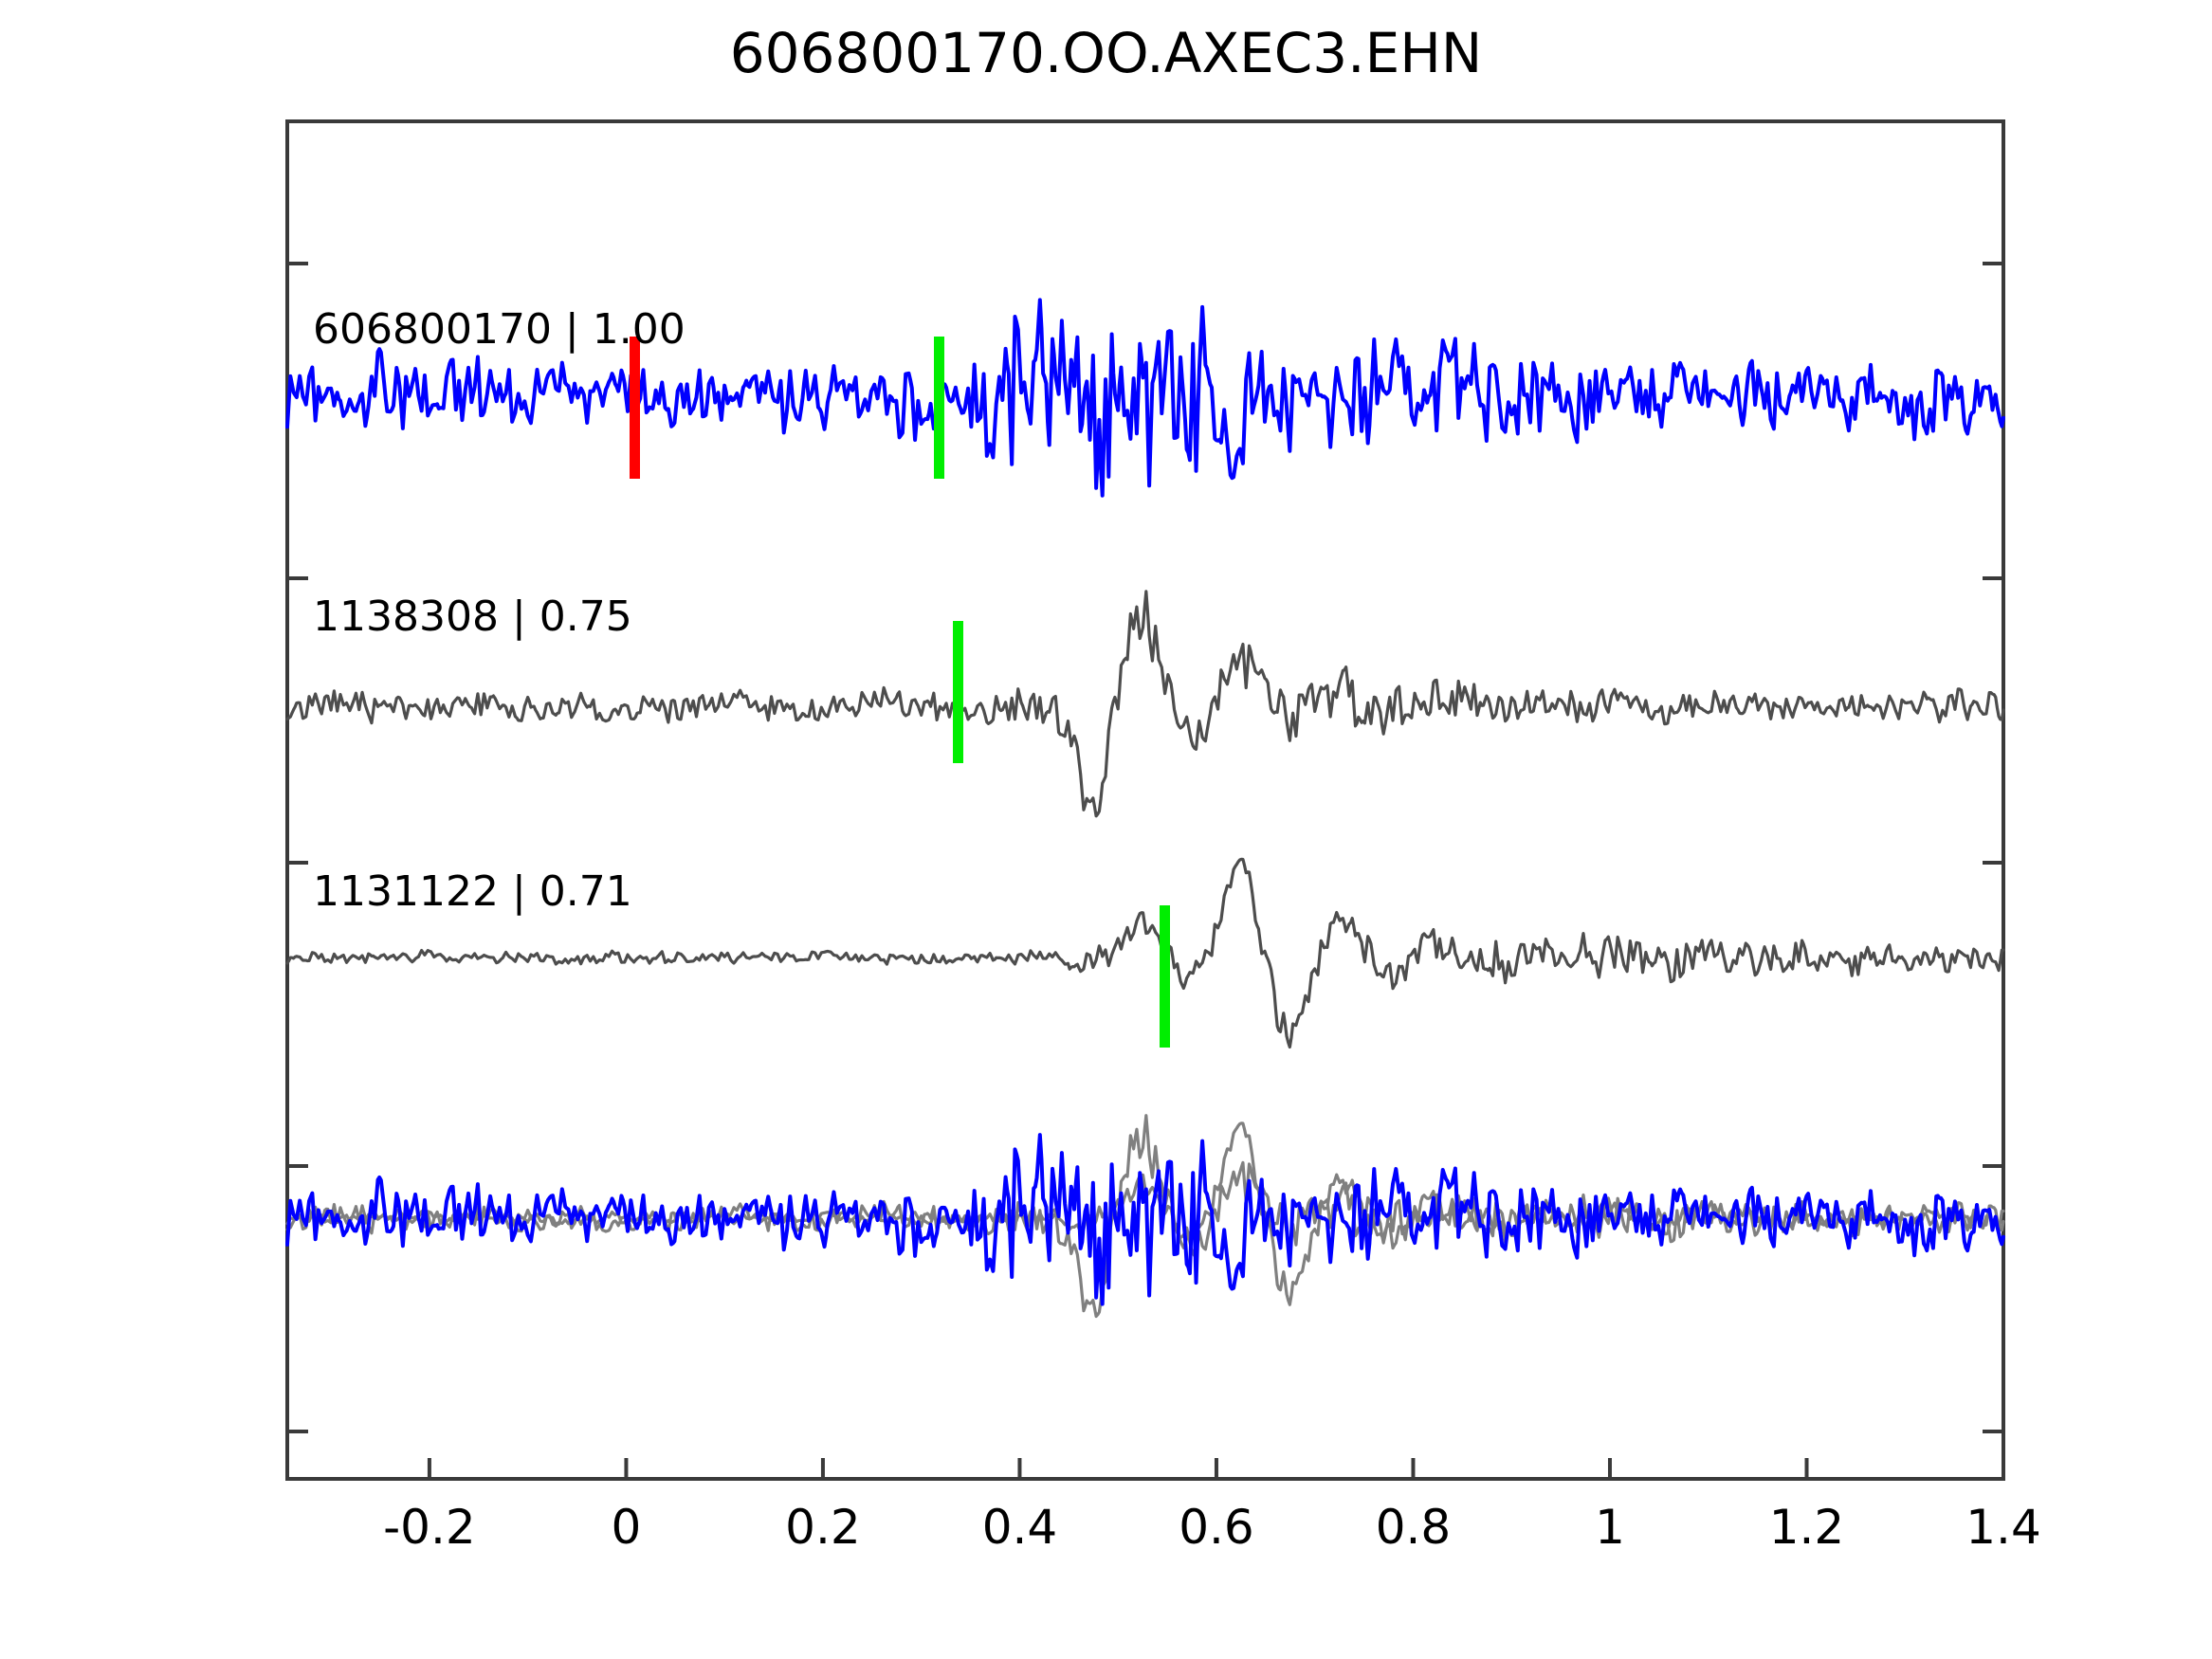 The width and height of the screenshot is (2212, 1659). I want to click on x-tick-label: 0, so click(626, 1527).